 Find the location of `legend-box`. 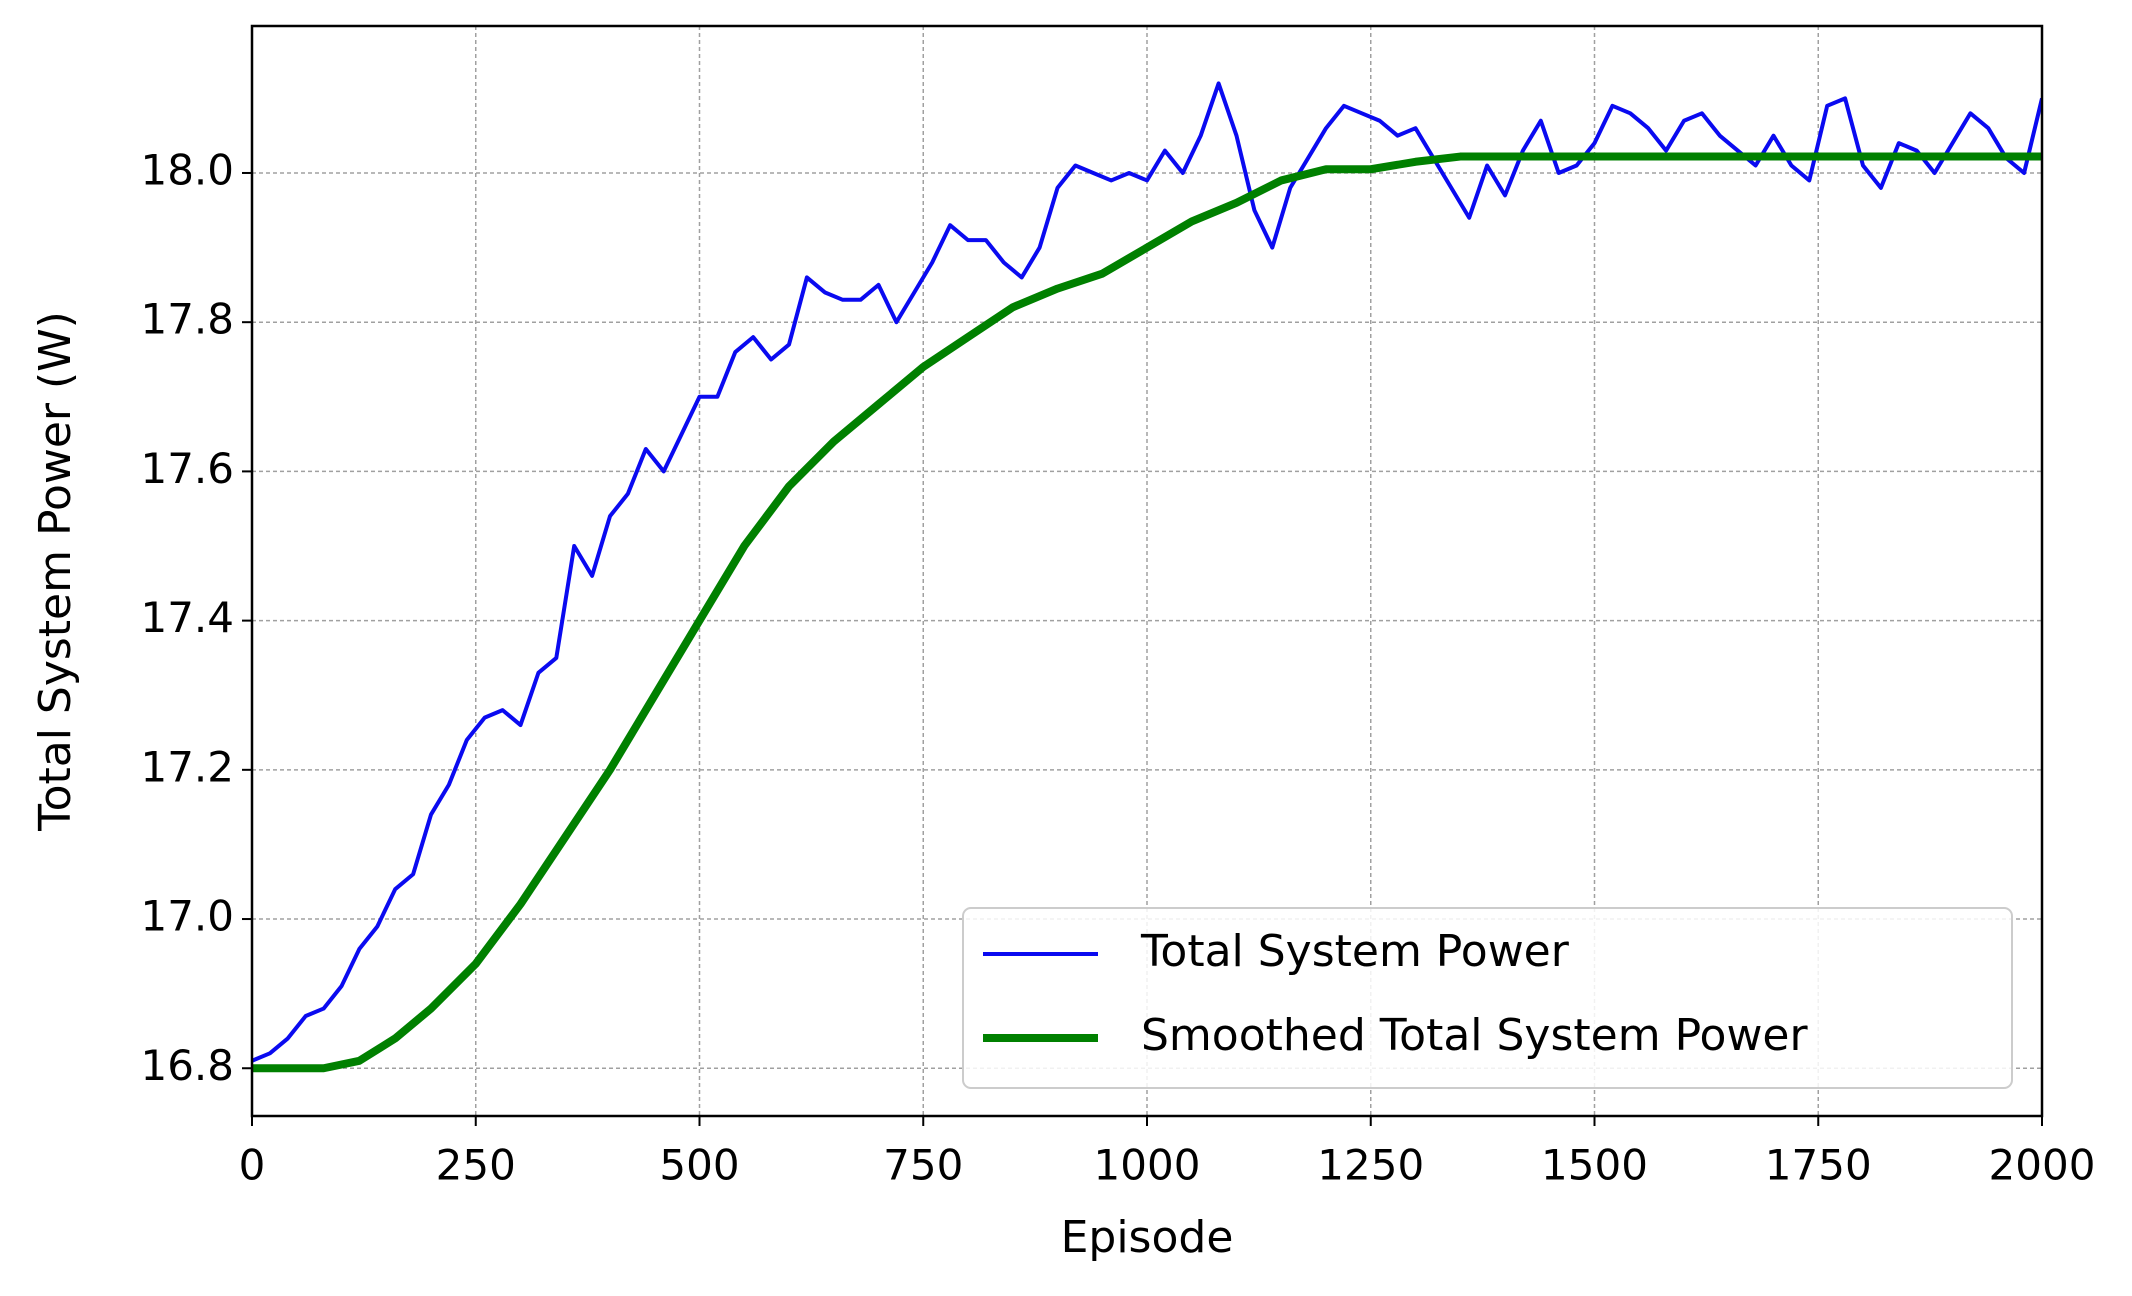

legend-box is located at coordinates (1487, 998).